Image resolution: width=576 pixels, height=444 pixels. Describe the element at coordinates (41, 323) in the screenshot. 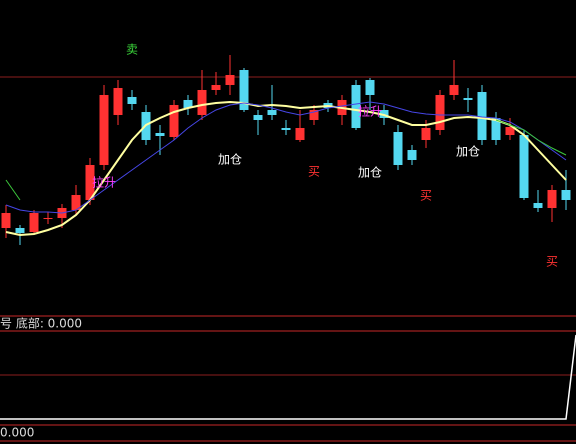

I see `indicator-label: 号 底部: 0.000` at that location.